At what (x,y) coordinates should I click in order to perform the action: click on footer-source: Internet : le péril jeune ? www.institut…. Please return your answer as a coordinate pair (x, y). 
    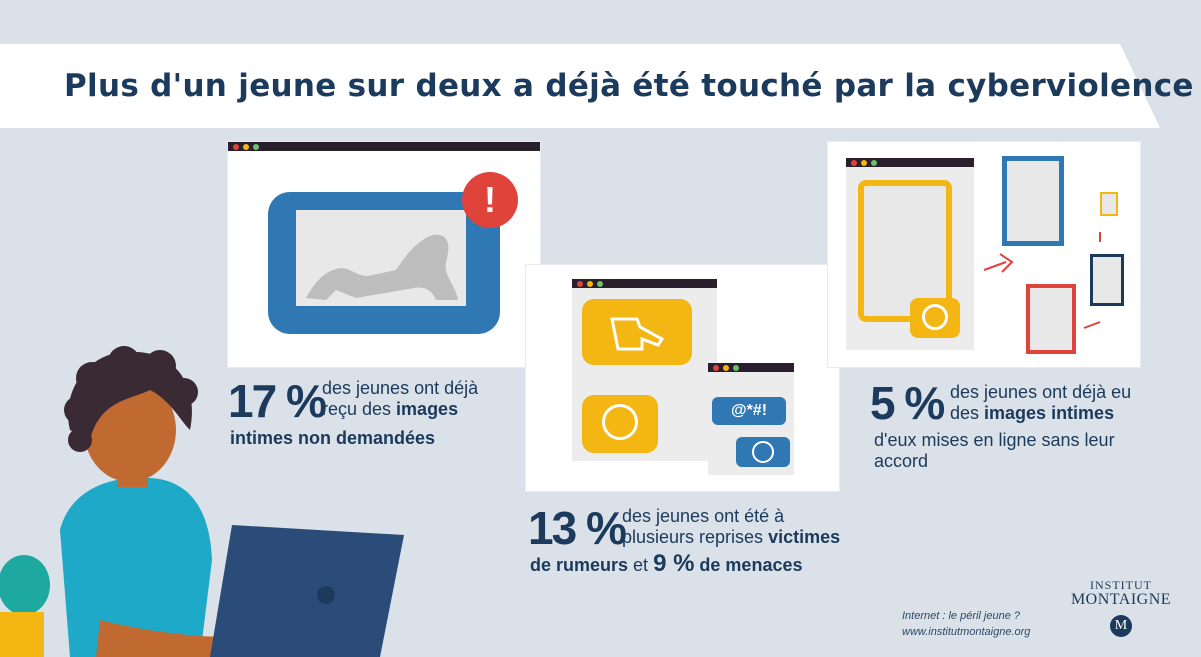
    Looking at the image, I should click on (966, 624).